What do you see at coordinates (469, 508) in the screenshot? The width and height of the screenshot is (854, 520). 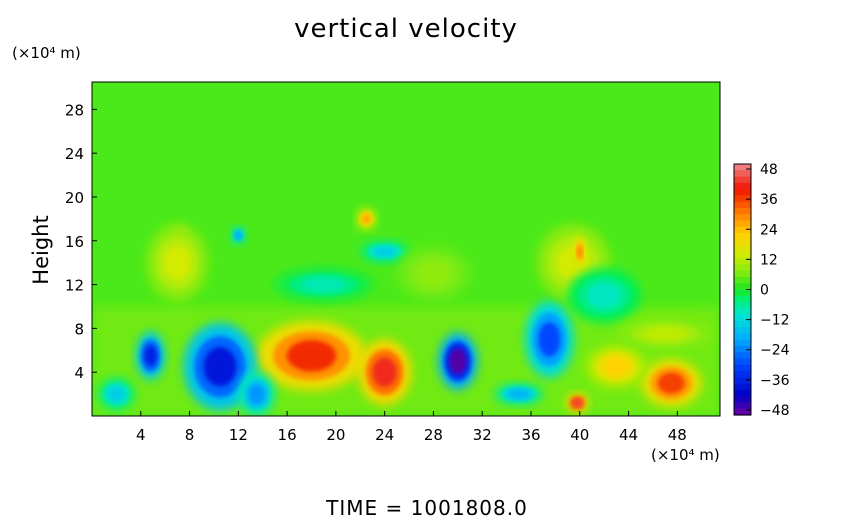 I see `time-value: 1001808.0` at bounding box center [469, 508].